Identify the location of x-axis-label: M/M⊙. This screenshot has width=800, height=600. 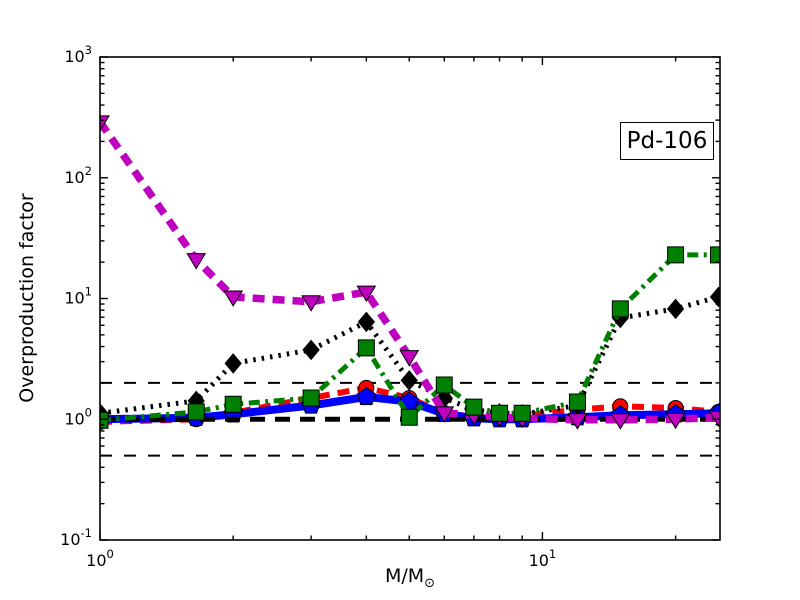
(410, 578).